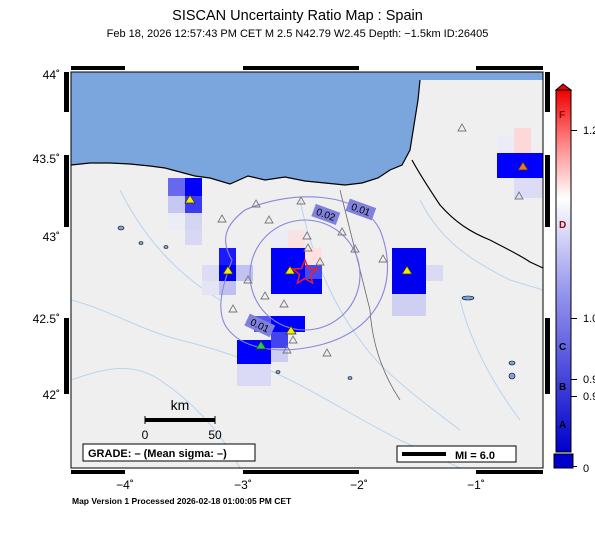 This screenshot has height=541, width=595. I want to click on cb-value-c: 0.9, so click(589, 380).